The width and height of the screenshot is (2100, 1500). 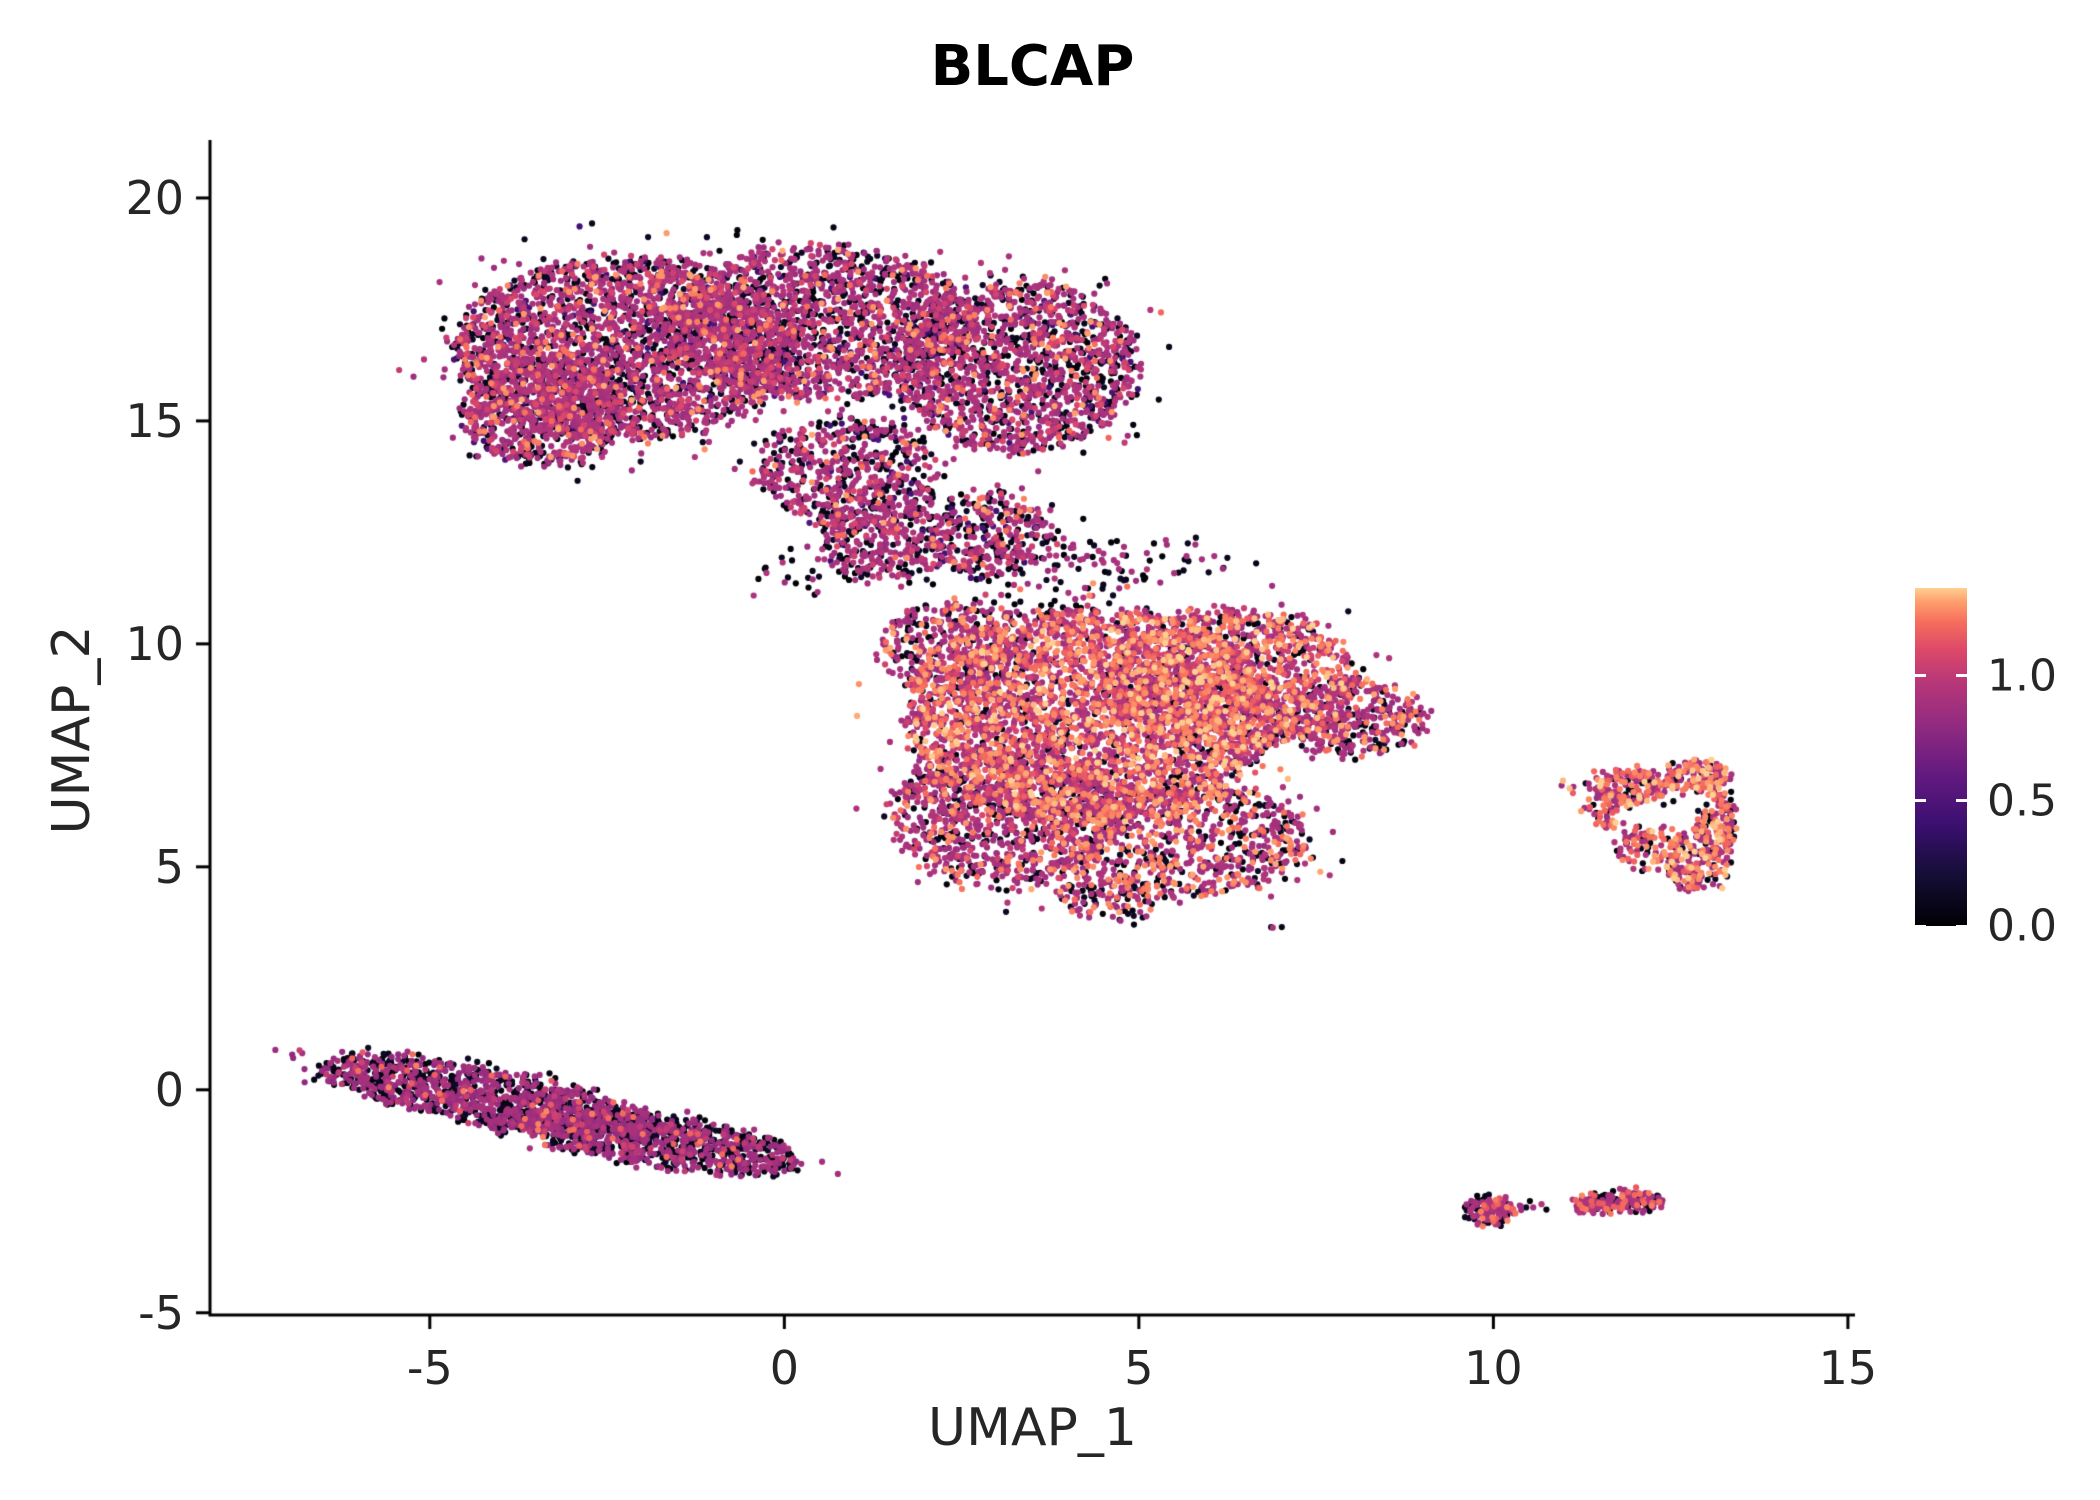 I want to click on x-tick-label: -5, so click(x=429, y=1368).